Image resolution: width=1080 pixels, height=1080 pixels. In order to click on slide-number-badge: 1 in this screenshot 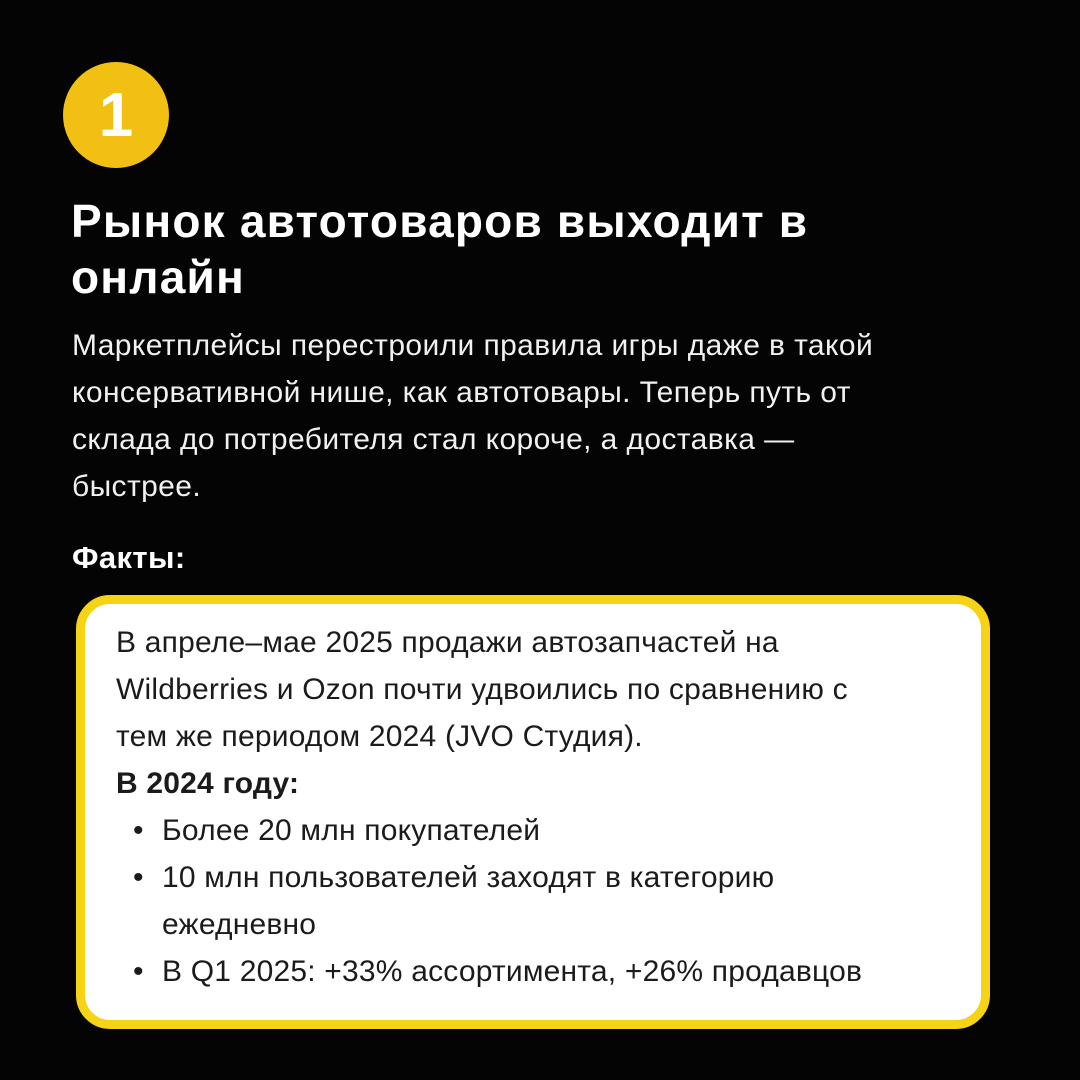, I will do `click(116, 115)`.